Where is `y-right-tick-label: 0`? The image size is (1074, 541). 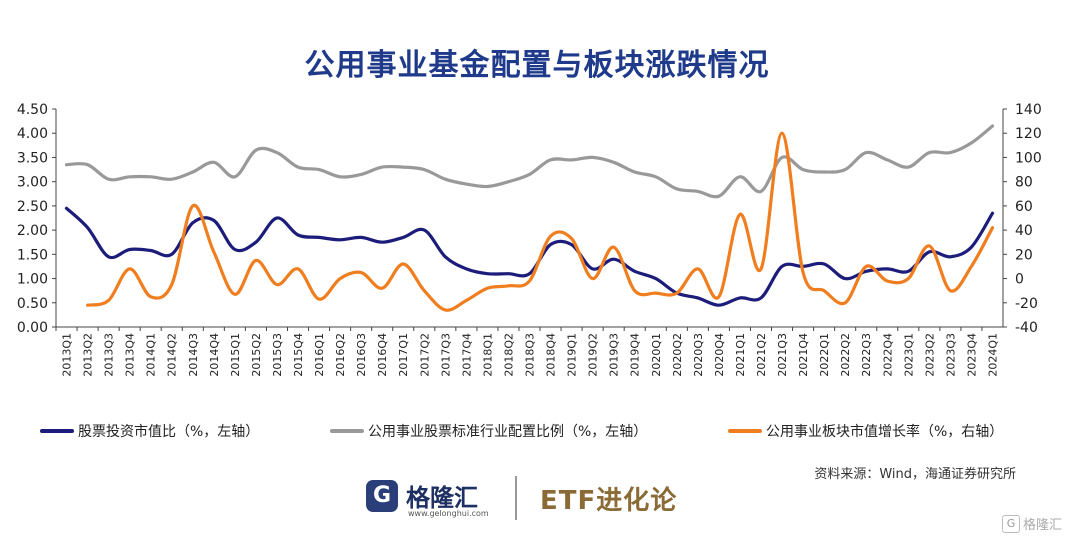 y-right-tick-label: 0 is located at coordinates (1019, 280).